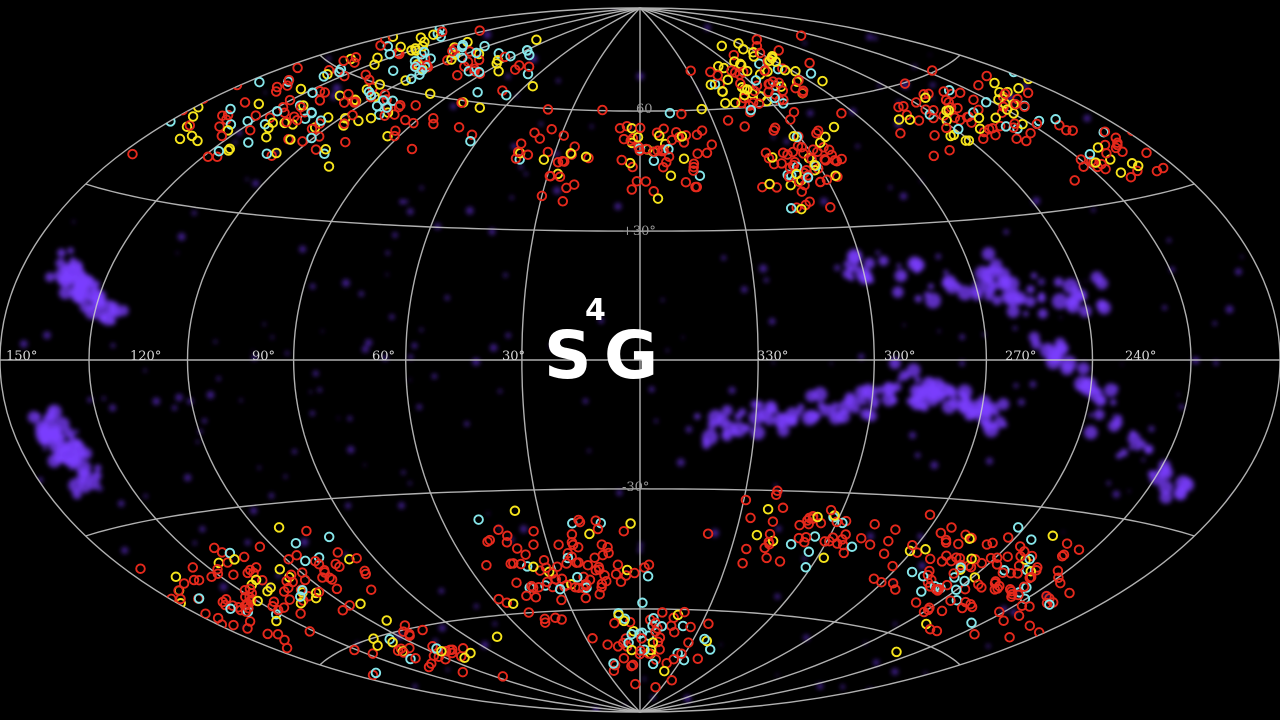 The width and height of the screenshot is (1280, 720). I want to click on logo-letter: S, so click(568, 355).